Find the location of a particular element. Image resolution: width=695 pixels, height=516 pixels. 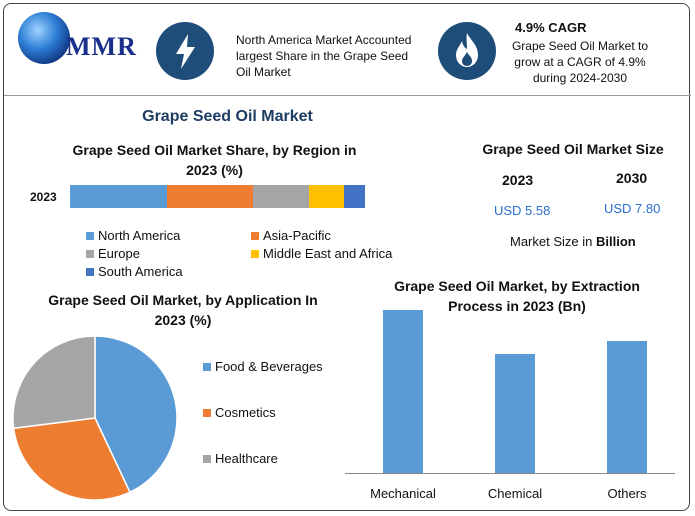

application-legend-item: Food & Beverages is located at coordinates (263, 366).